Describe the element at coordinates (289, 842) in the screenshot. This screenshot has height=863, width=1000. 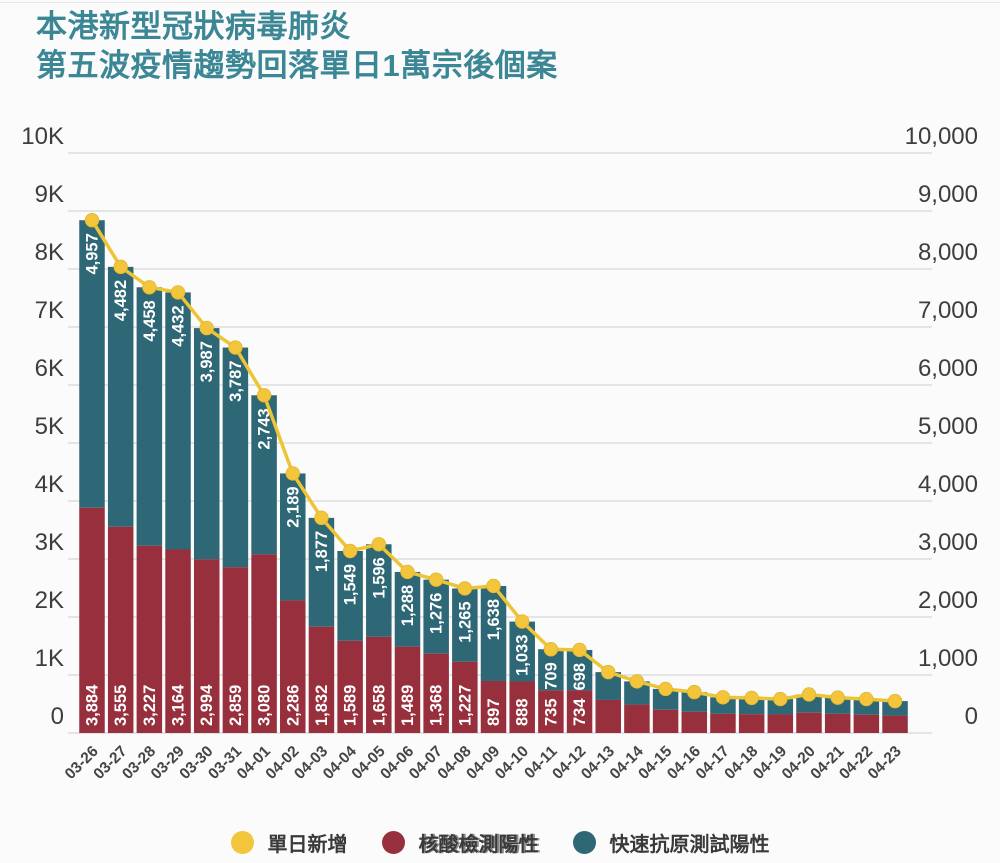
I see `legend-item-daily-new: 單日新增` at that location.